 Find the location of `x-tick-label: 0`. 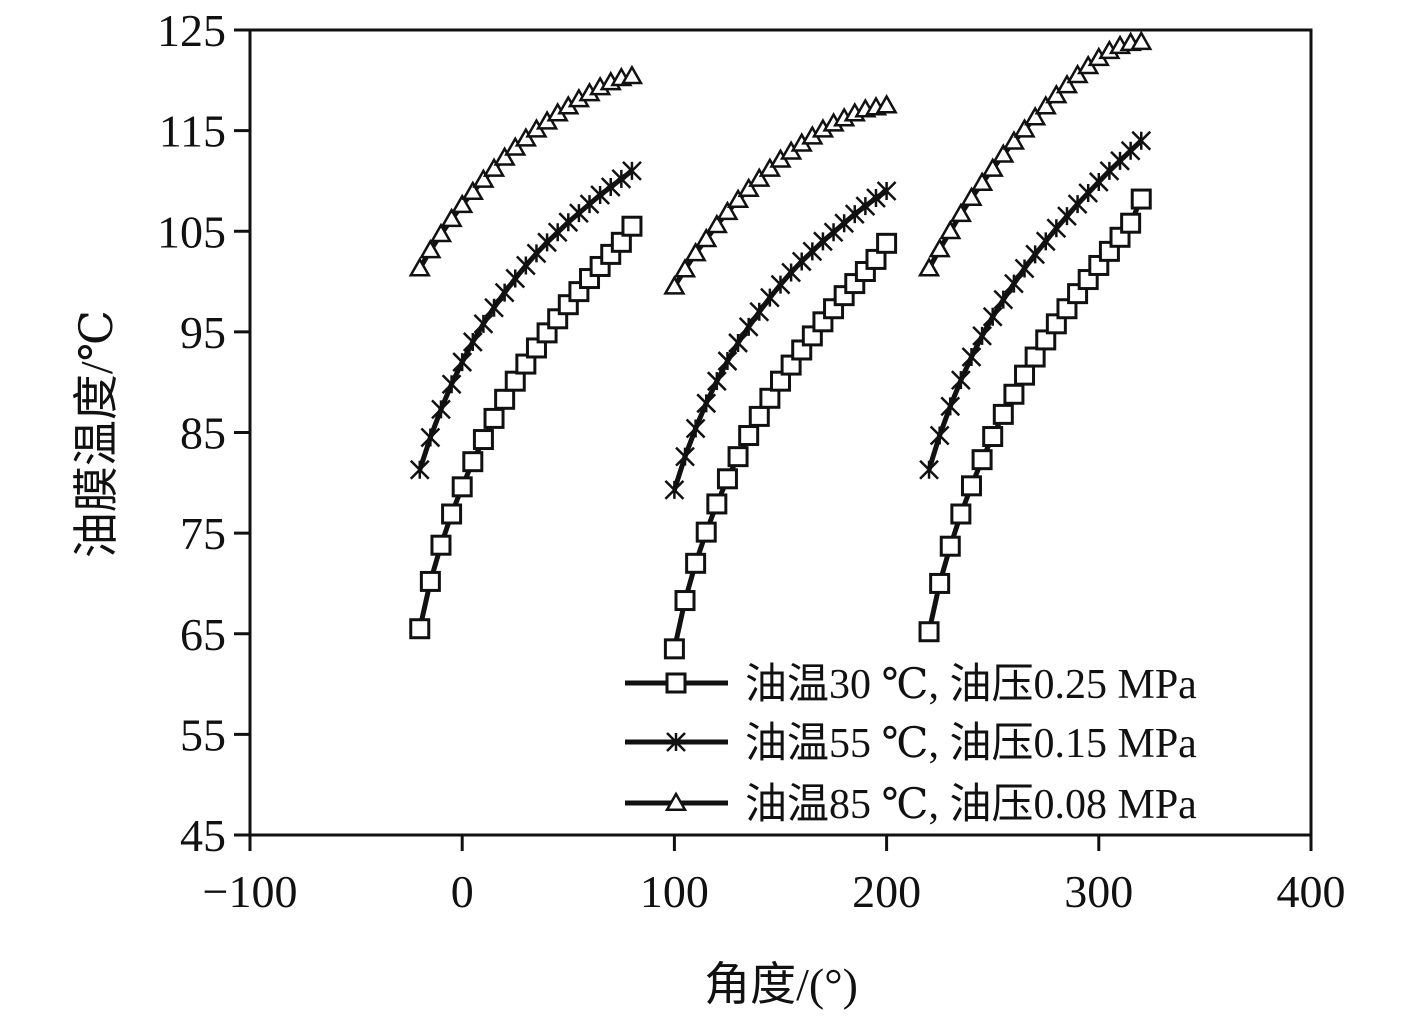

x-tick-label: 0 is located at coordinates (462, 891).